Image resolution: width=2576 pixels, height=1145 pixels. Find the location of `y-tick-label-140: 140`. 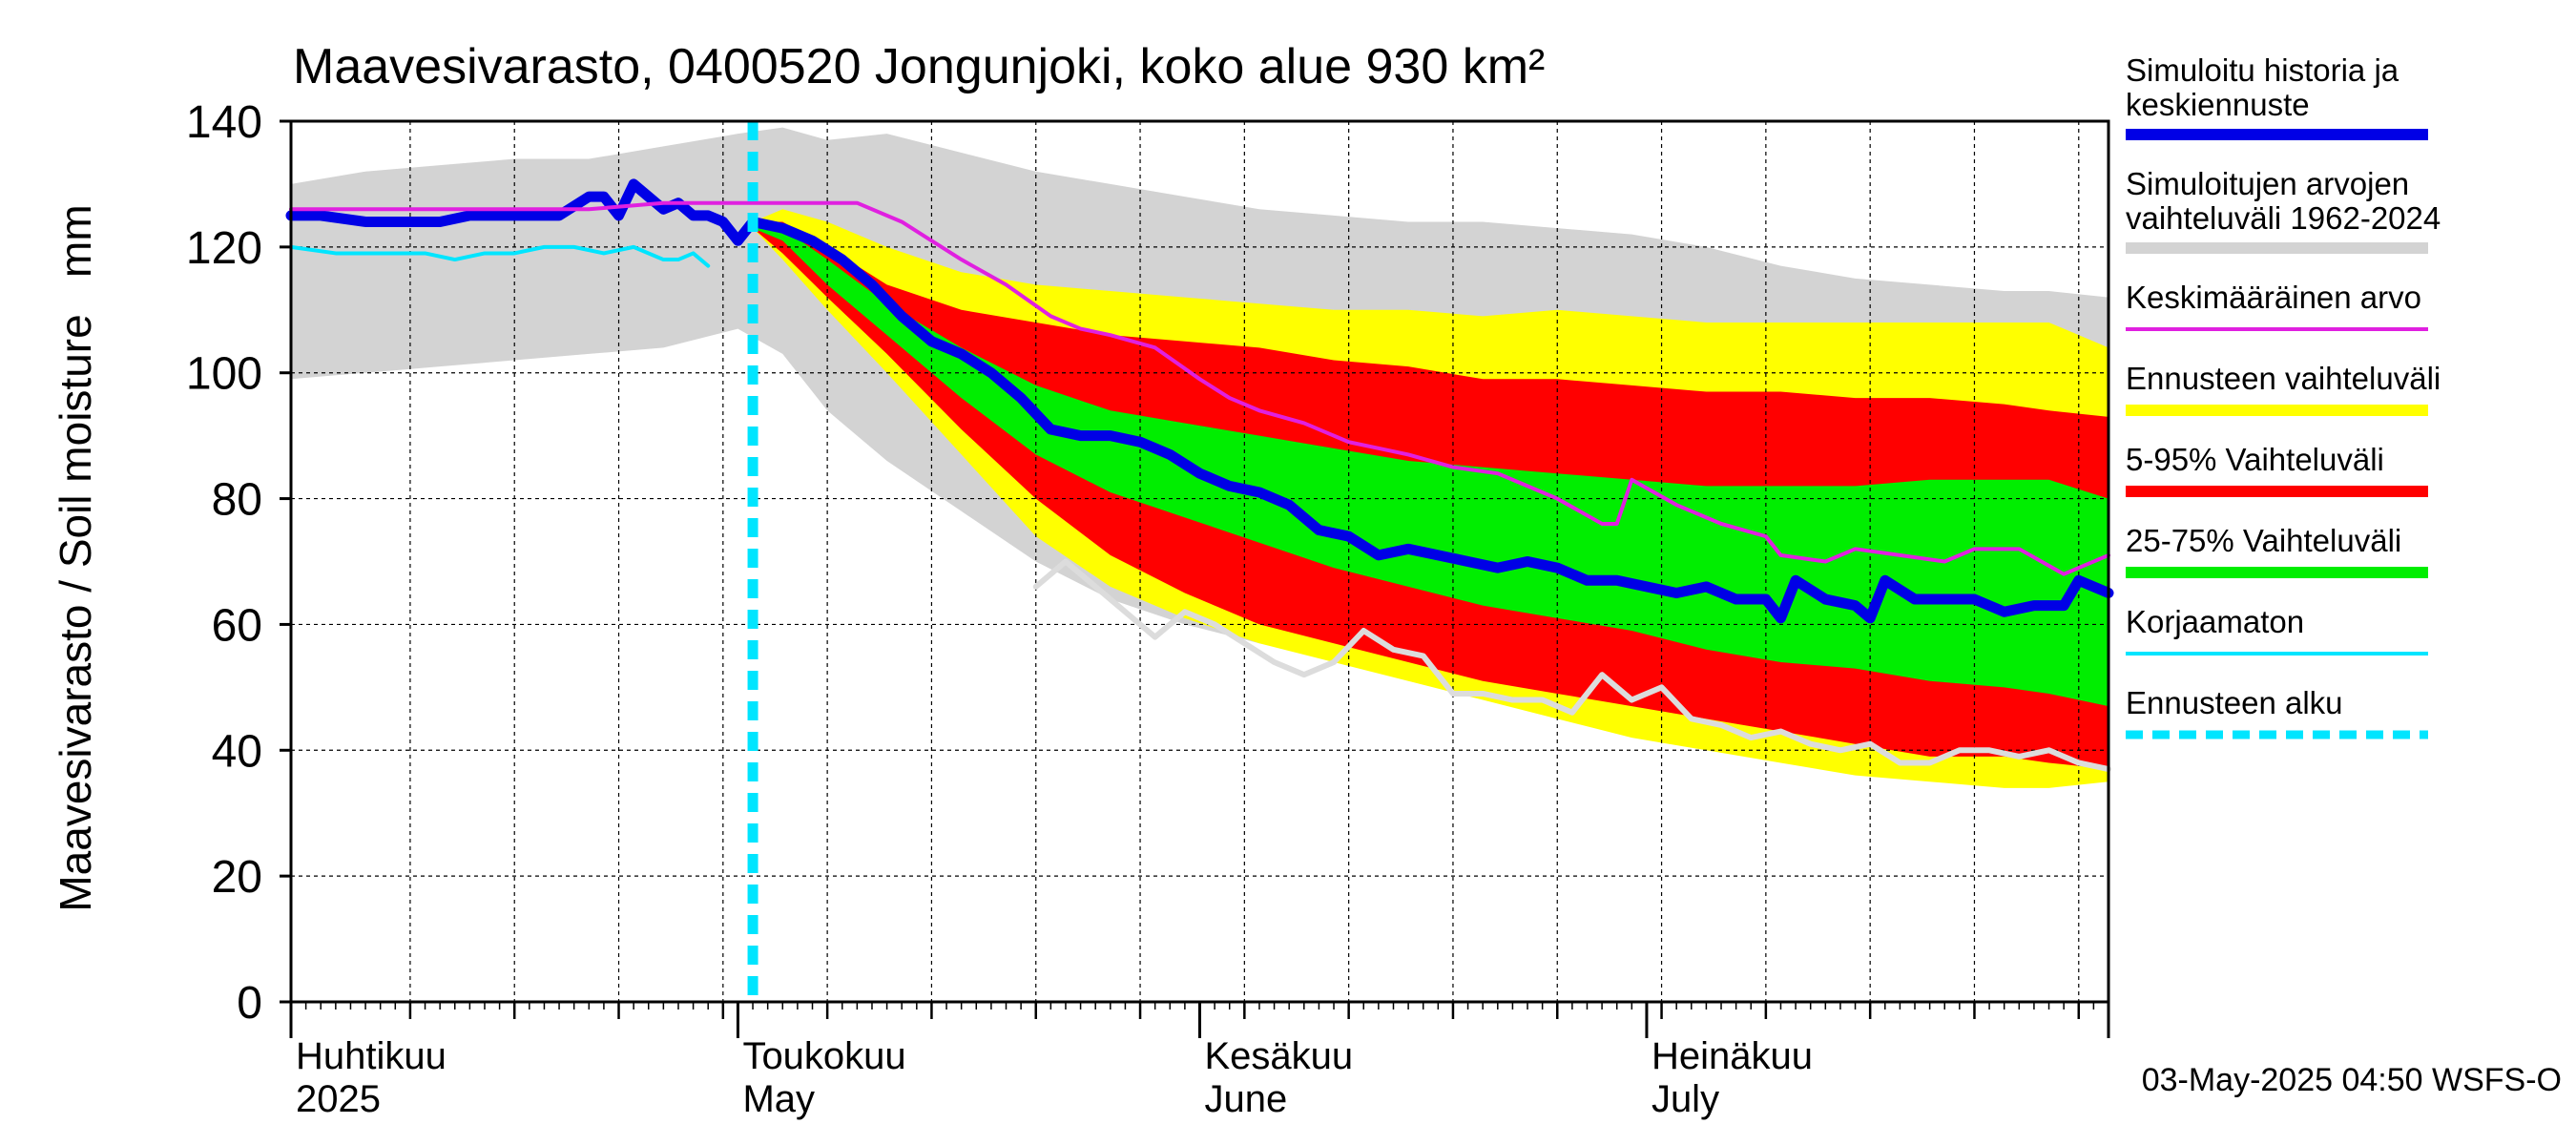

y-tick-label-140: 140 is located at coordinates (224, 123).